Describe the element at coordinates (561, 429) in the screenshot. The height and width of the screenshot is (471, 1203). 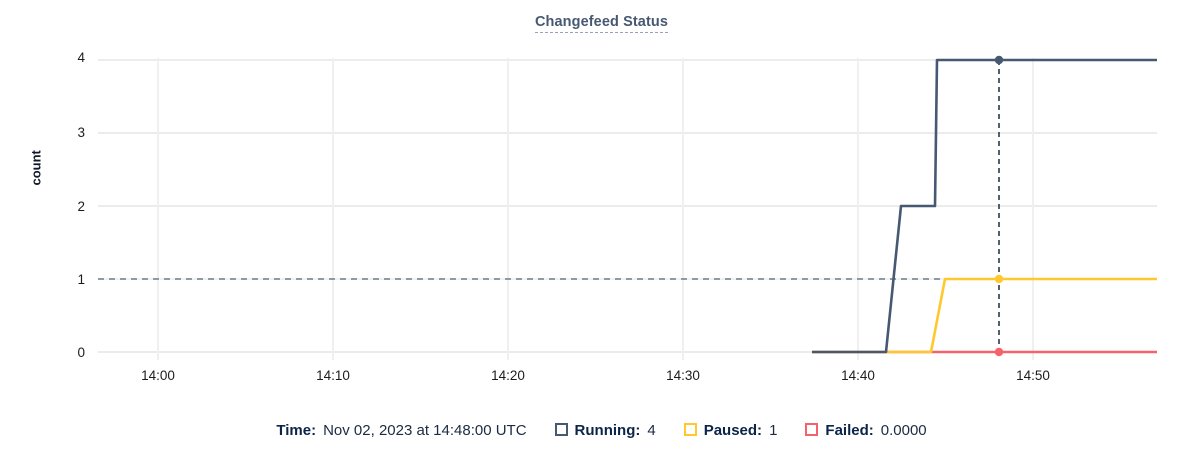
I see `swatch-running-icon` at that location.